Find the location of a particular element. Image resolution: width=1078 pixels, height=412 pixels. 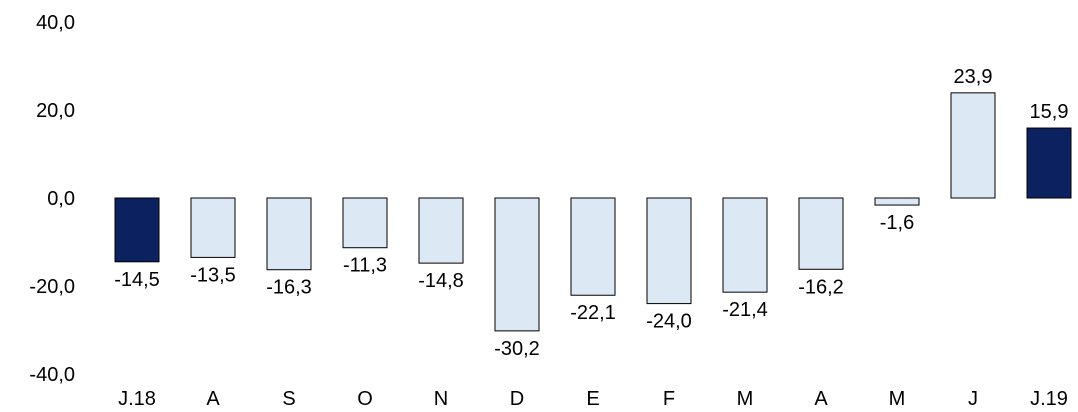

y-tick-label: 40,0 is located at coordinates (55, 23).